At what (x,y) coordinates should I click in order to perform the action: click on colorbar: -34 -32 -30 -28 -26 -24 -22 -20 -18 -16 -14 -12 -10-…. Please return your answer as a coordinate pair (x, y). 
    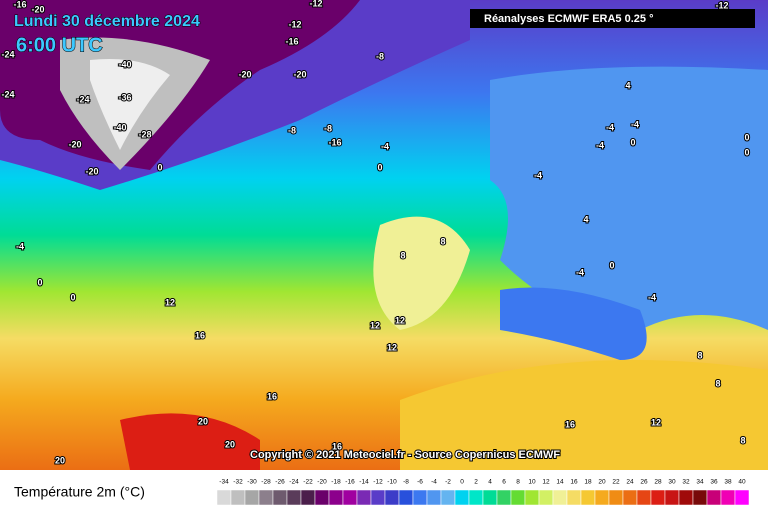
    Looking at the image, I should click on (483, 492).